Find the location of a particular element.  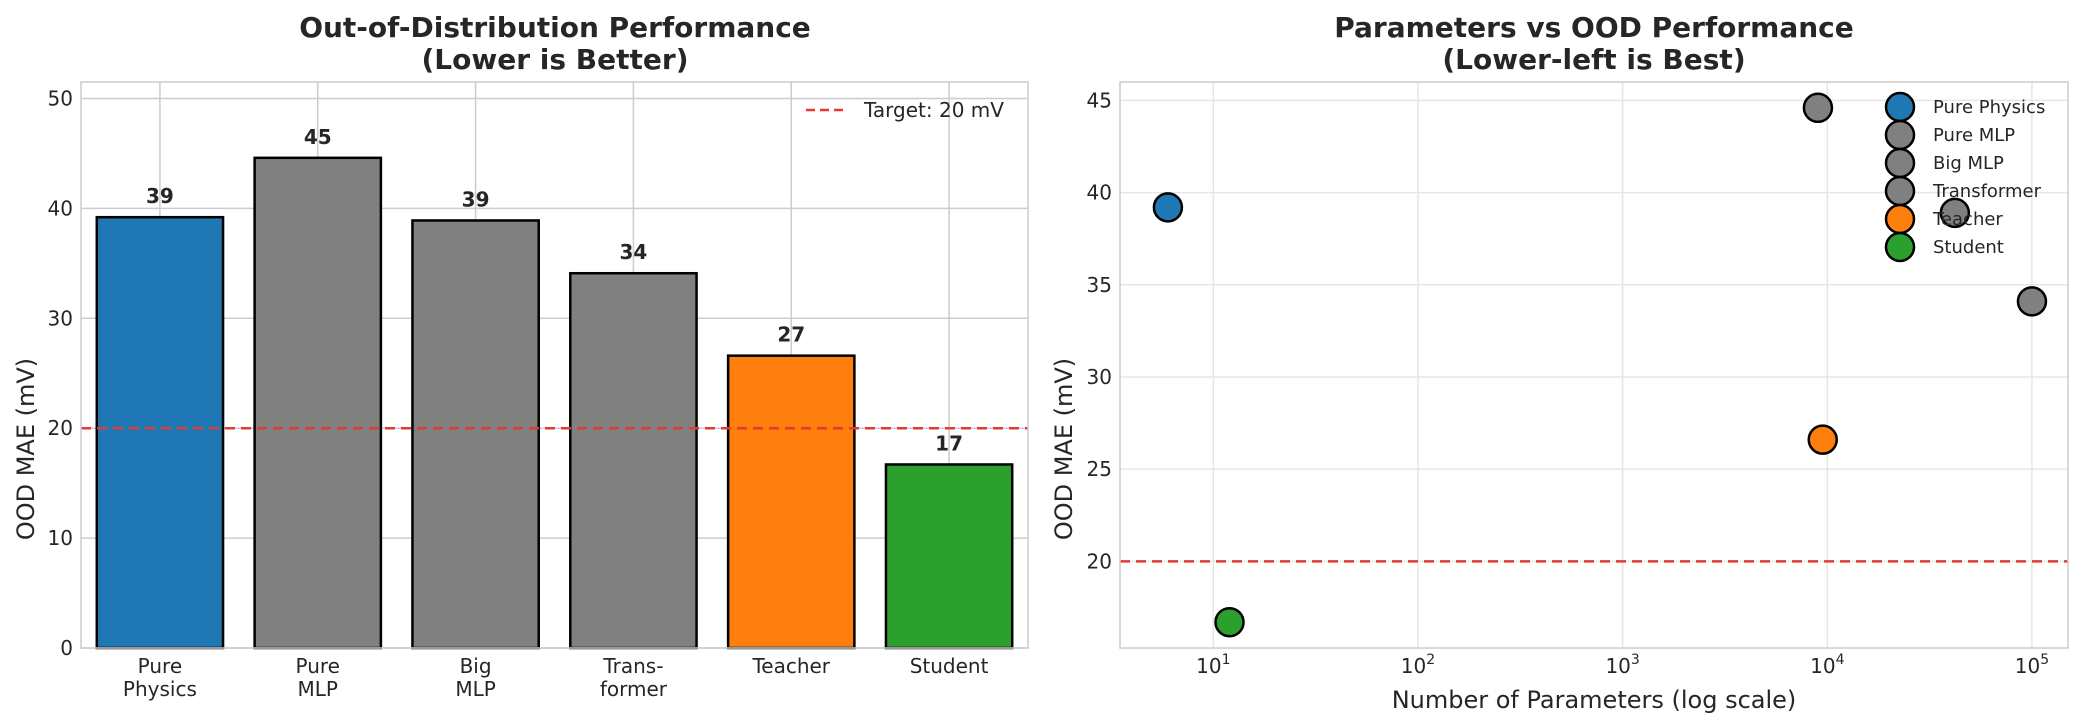

legend-label: Teacher is located at coordinates (1967, 219).